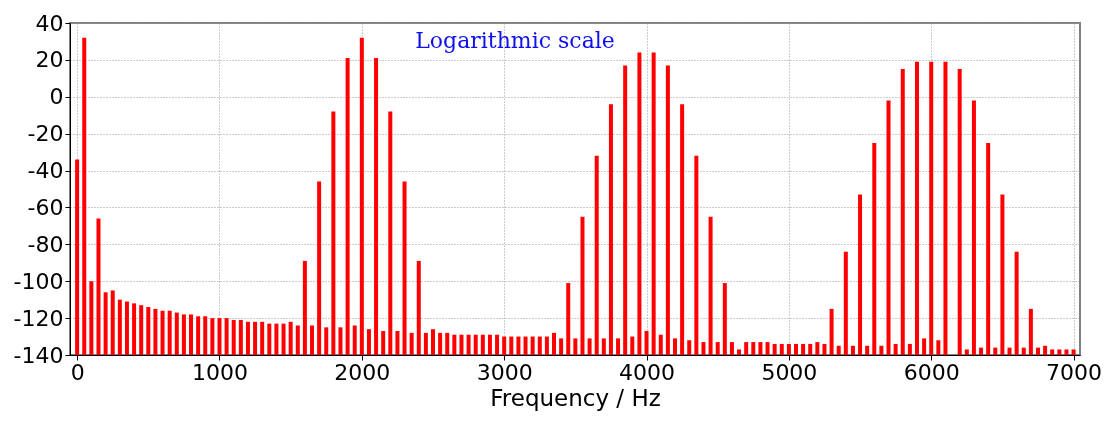  Describe the element at coordinates (45, 134) in the screenshot. I see `y-tick-label: -20` at that location.